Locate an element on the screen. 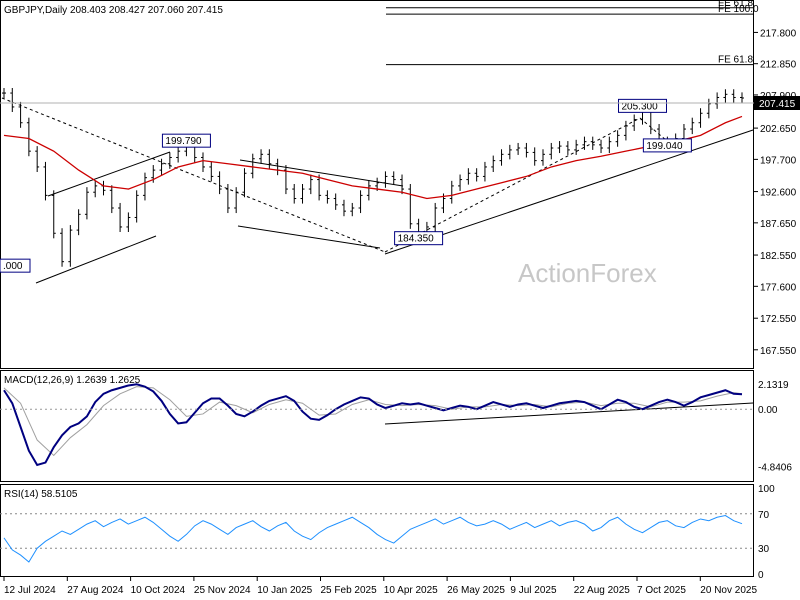  price-label: 199.040 is located at coordinates (664, 146).